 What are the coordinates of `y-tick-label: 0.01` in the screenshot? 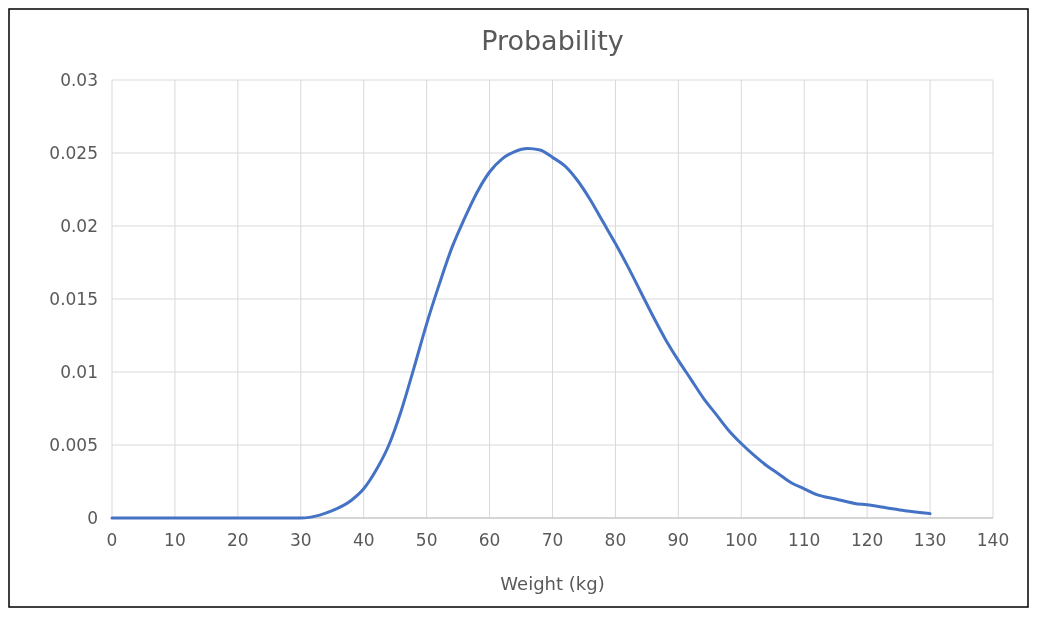 It's located at (79, 372).